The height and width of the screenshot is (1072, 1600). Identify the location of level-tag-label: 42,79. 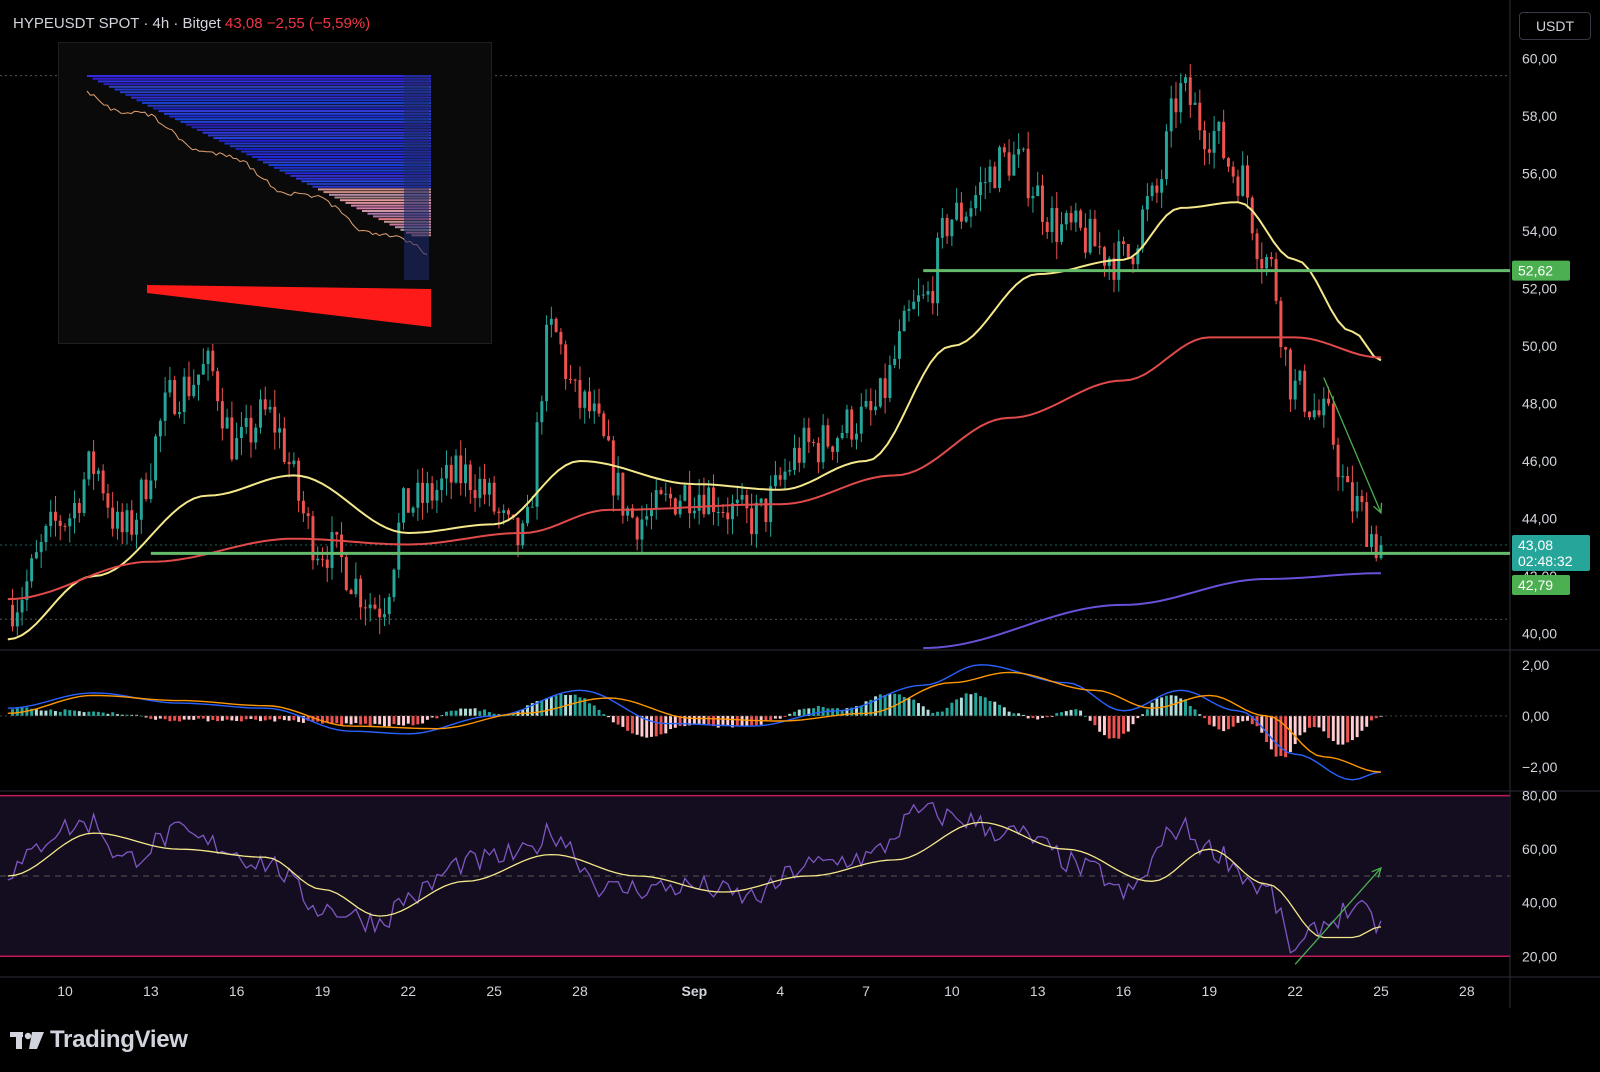
(1535, 585).